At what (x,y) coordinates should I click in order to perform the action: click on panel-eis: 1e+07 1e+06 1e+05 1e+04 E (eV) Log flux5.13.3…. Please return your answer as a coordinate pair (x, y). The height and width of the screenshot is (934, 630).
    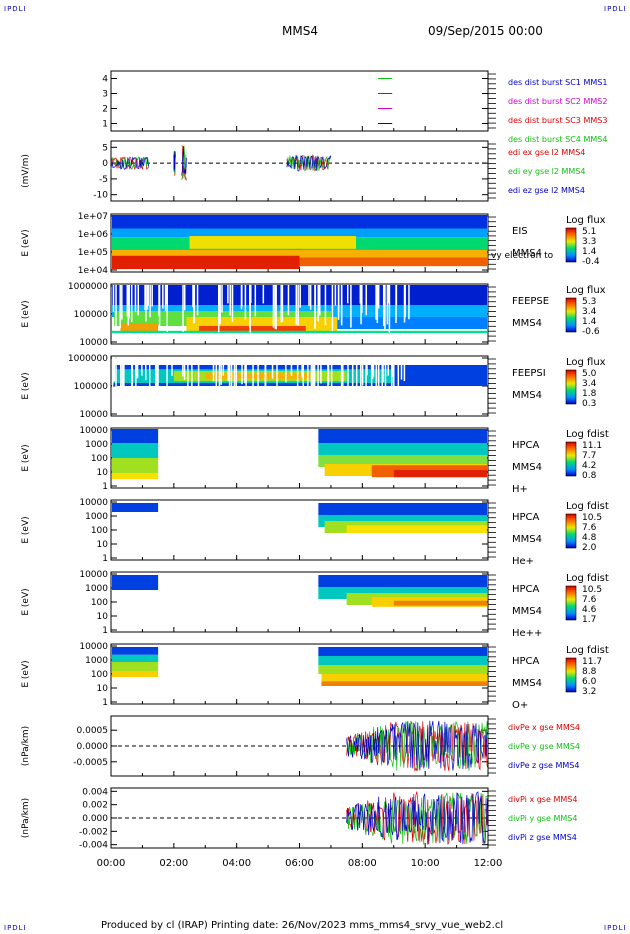
    Looking at the image, I should click on (313, 244).